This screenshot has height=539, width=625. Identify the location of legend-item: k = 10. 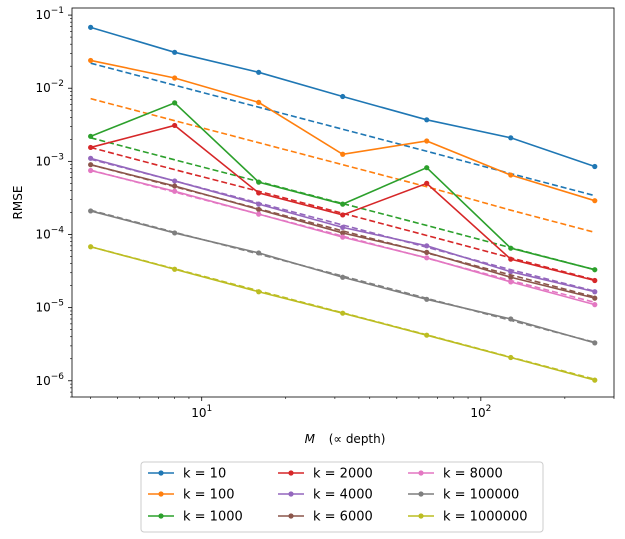
(187, 474).